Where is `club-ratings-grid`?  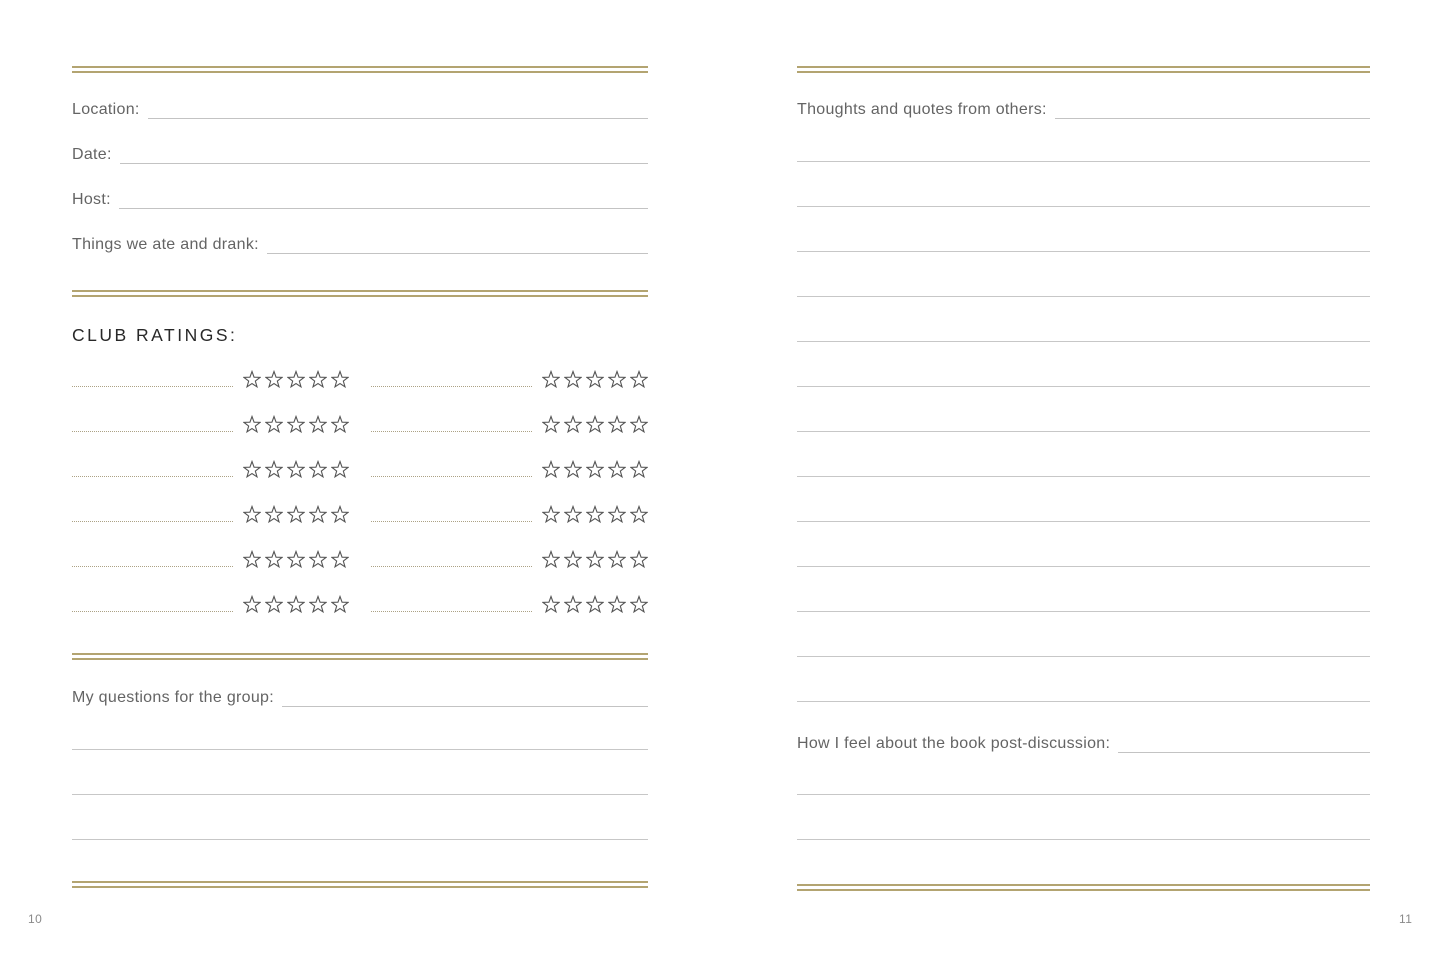
club-ratings-grid is located at coordinates (360, 504).